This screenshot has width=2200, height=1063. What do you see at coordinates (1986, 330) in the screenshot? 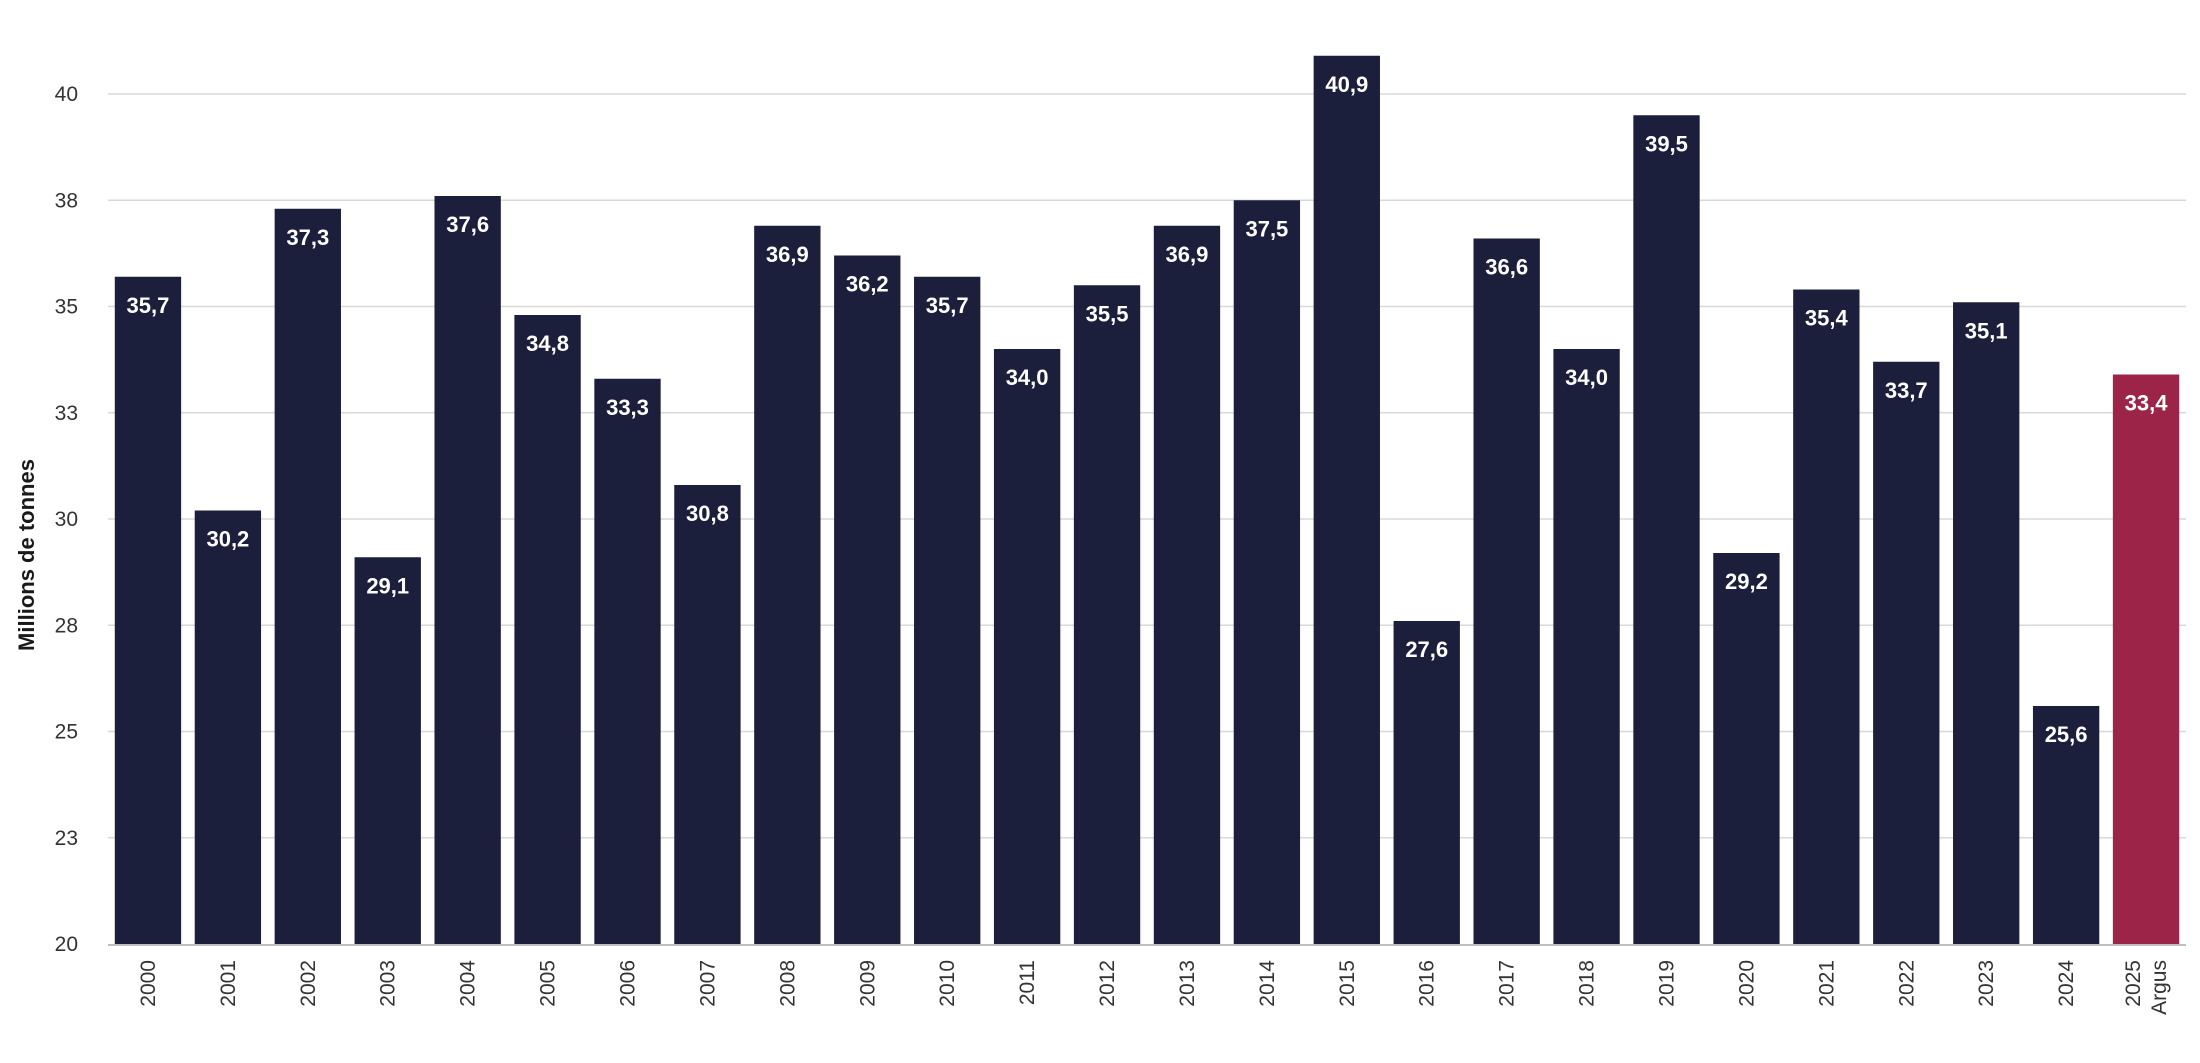
I see `data-label: 35,1` at bounding box center [1986, 330].